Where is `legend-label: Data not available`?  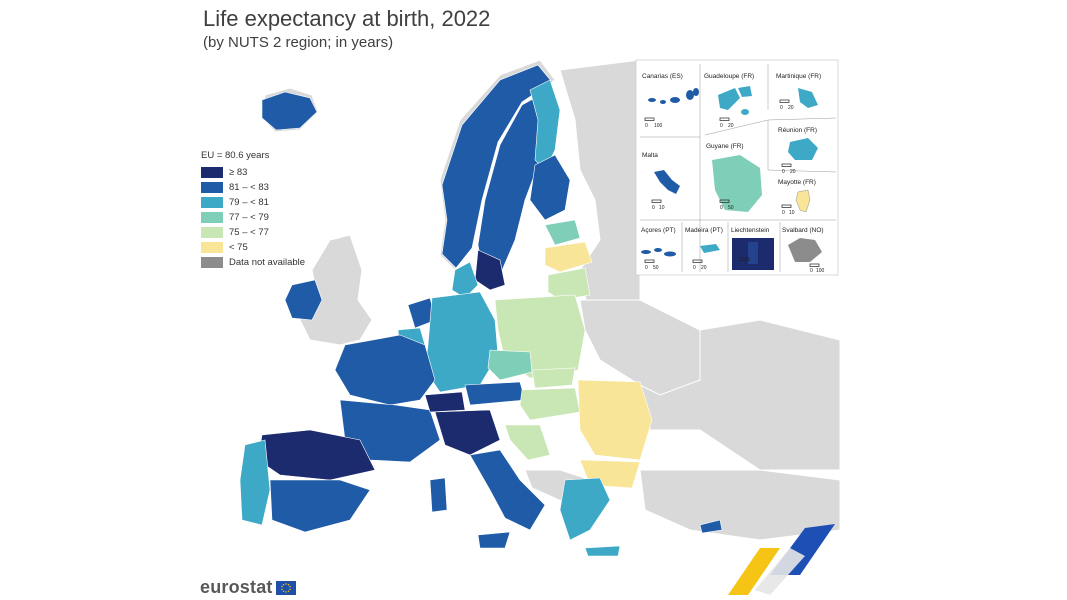
legend-label: Data not available is located at coordinates (267, 262).